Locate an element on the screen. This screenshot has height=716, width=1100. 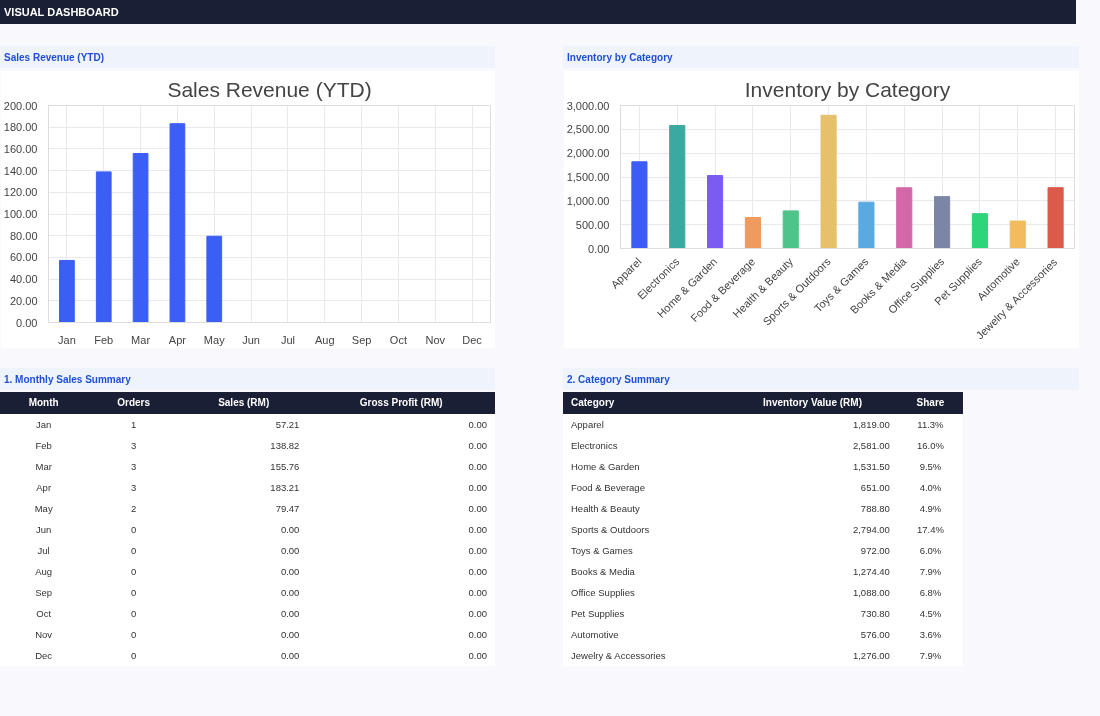
data-label: 9.5% is located at coordinates (930, 466).